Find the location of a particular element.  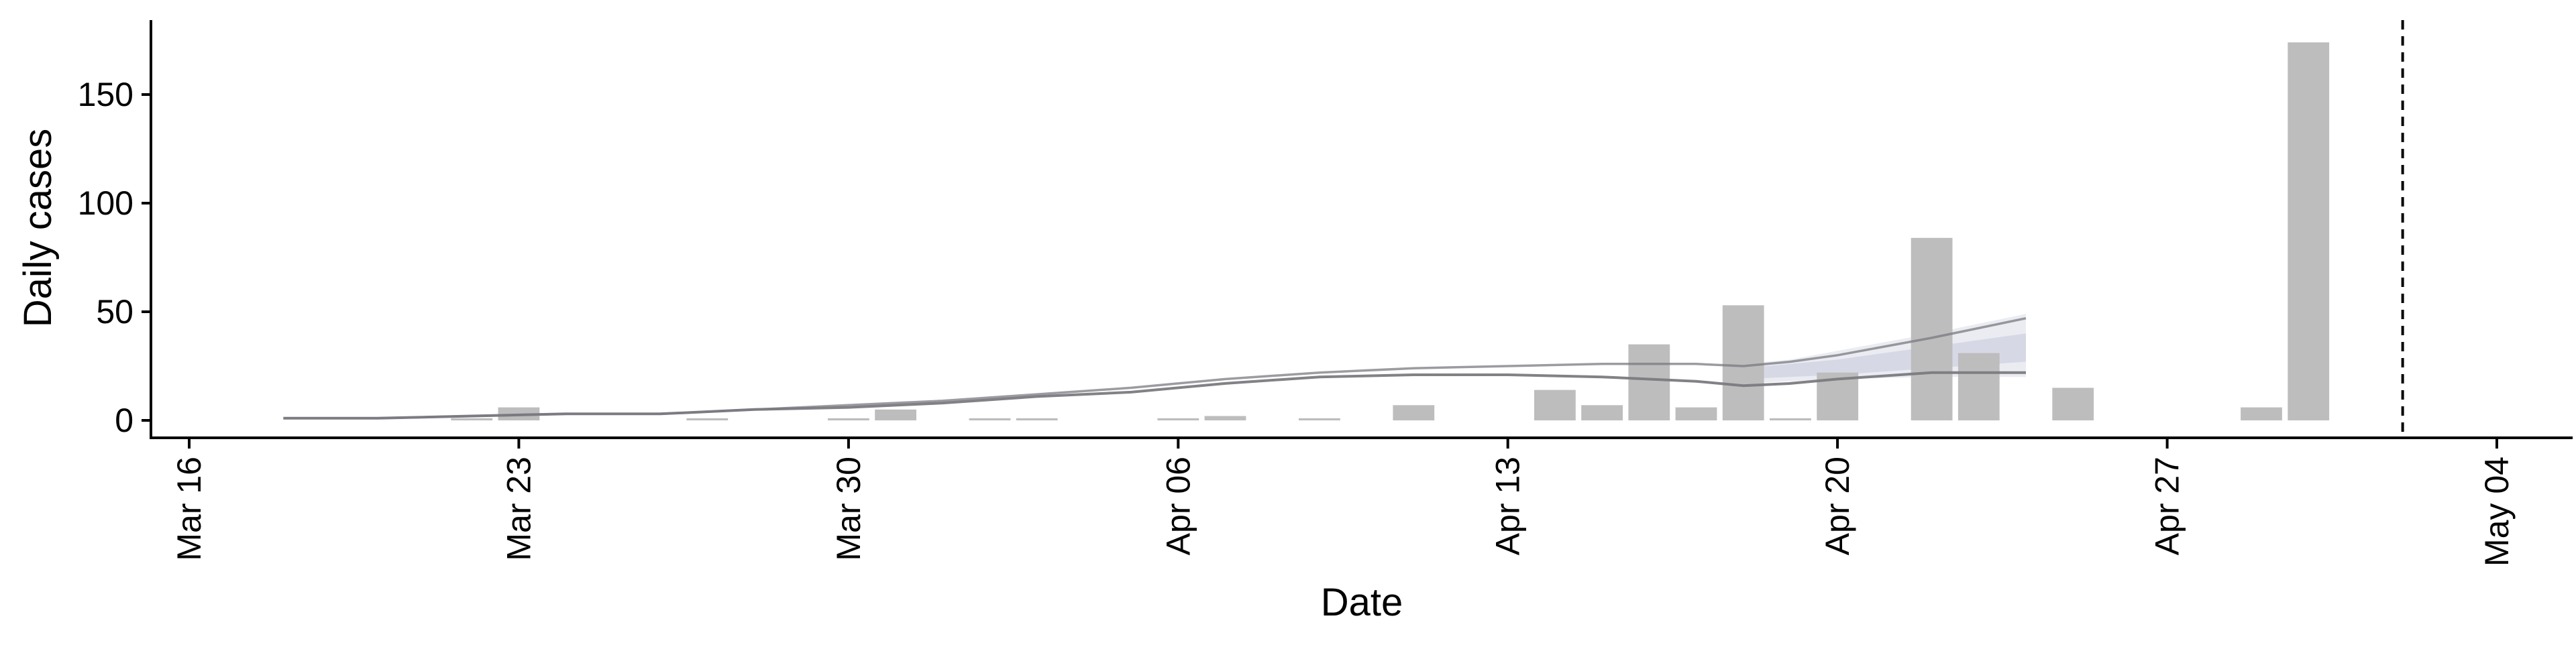

y-tick-label: 50 is located at coordinates (114, 312).